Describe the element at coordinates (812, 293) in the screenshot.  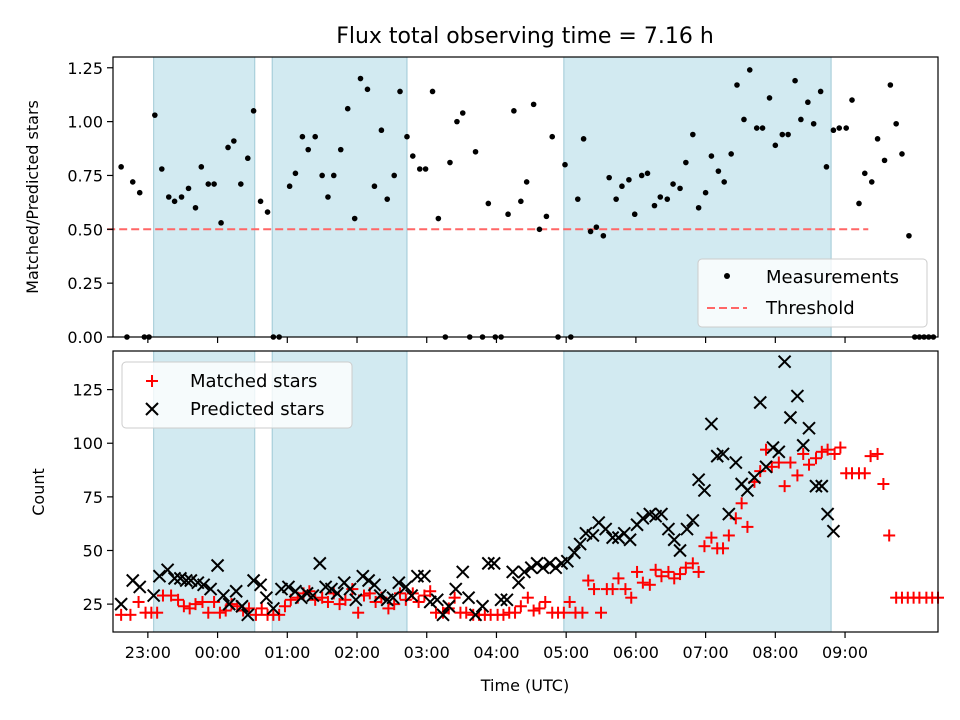
I see `top-legend: Measurements Threshold` at that location.